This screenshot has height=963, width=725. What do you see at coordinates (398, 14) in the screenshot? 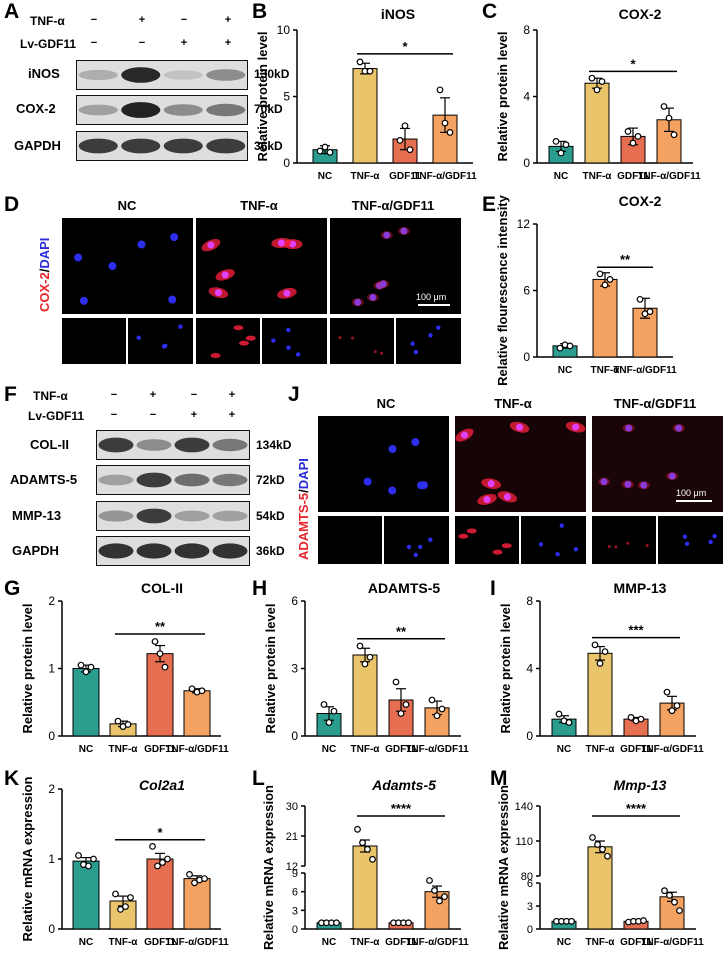
I see `chart-title: iNOS` at bounding box center [398, 14].